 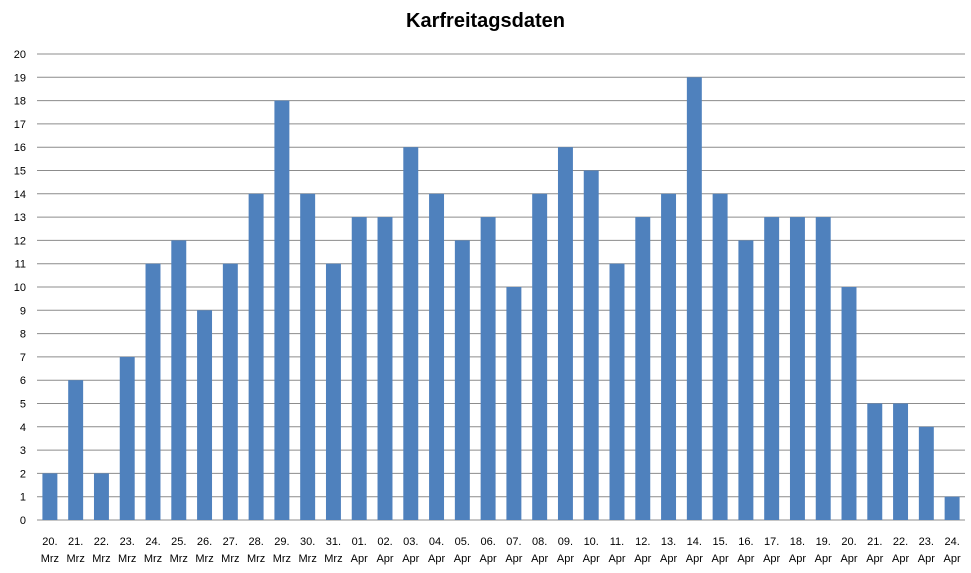 I want to click on x-tick-label-day: 24., so click(x=152, y=542).